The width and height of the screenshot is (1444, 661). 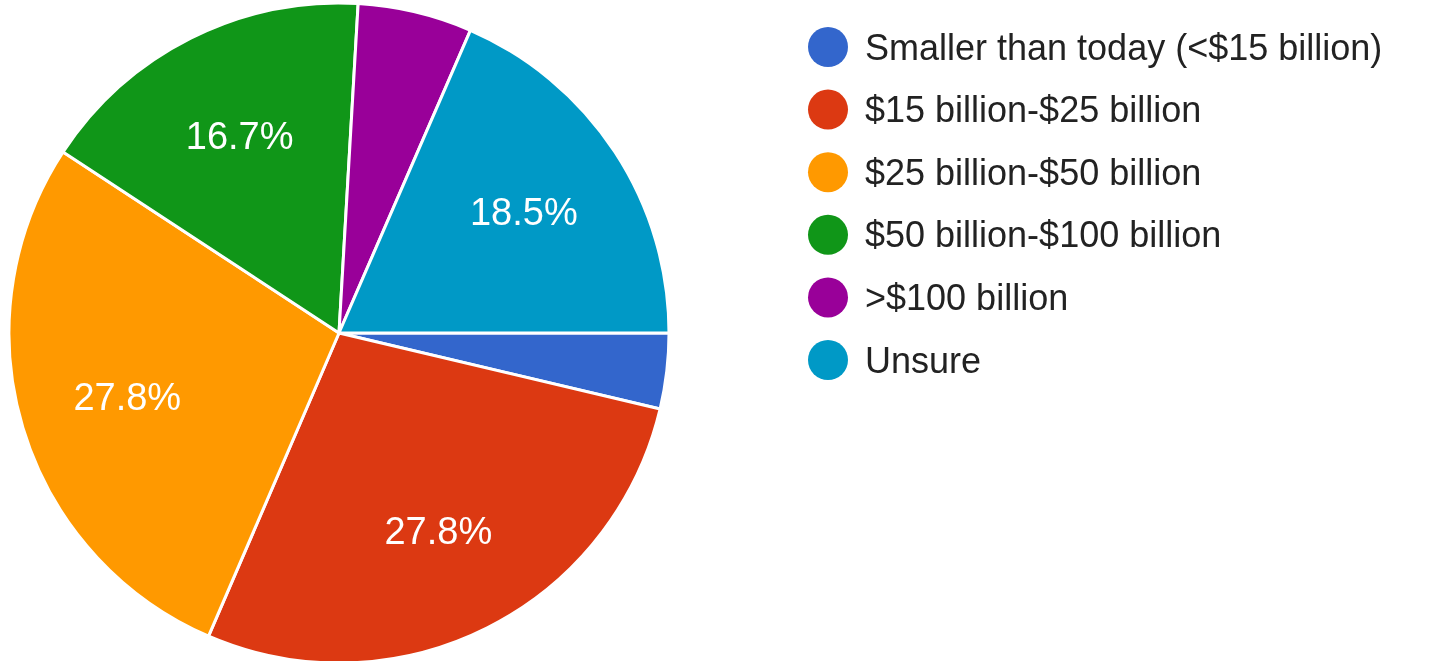 What do you see at coordinates (1043, 235) in the screenshot?
I see `legend-label: $50 billion-$100 billion` at bounding box center [1043, 235].